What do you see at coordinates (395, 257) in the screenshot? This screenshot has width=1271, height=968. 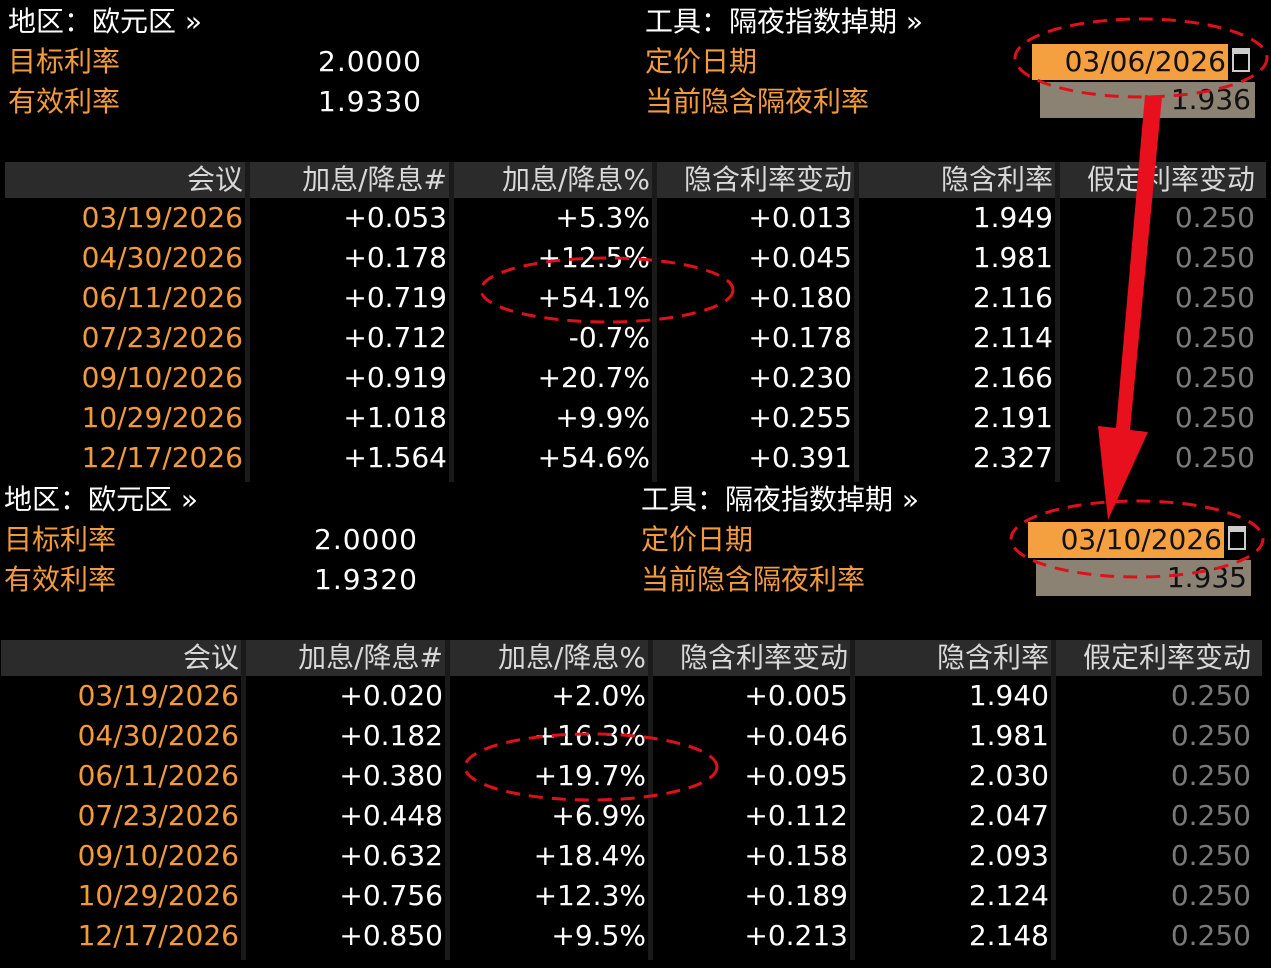 I see `table-cell: +0.178` at bounding box center [395, 257].